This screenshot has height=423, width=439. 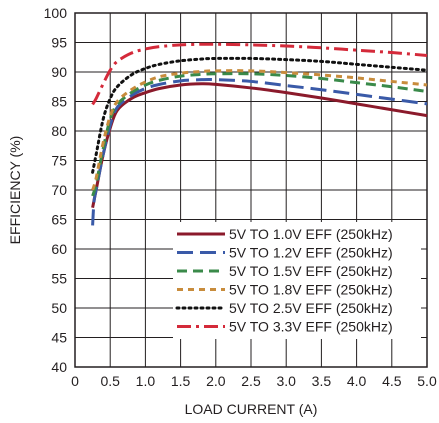 I want to click on y-tick-labels: 40 45 50 55 60 65 70 75 80 85 90 95 100, so click(x=56, y=190).